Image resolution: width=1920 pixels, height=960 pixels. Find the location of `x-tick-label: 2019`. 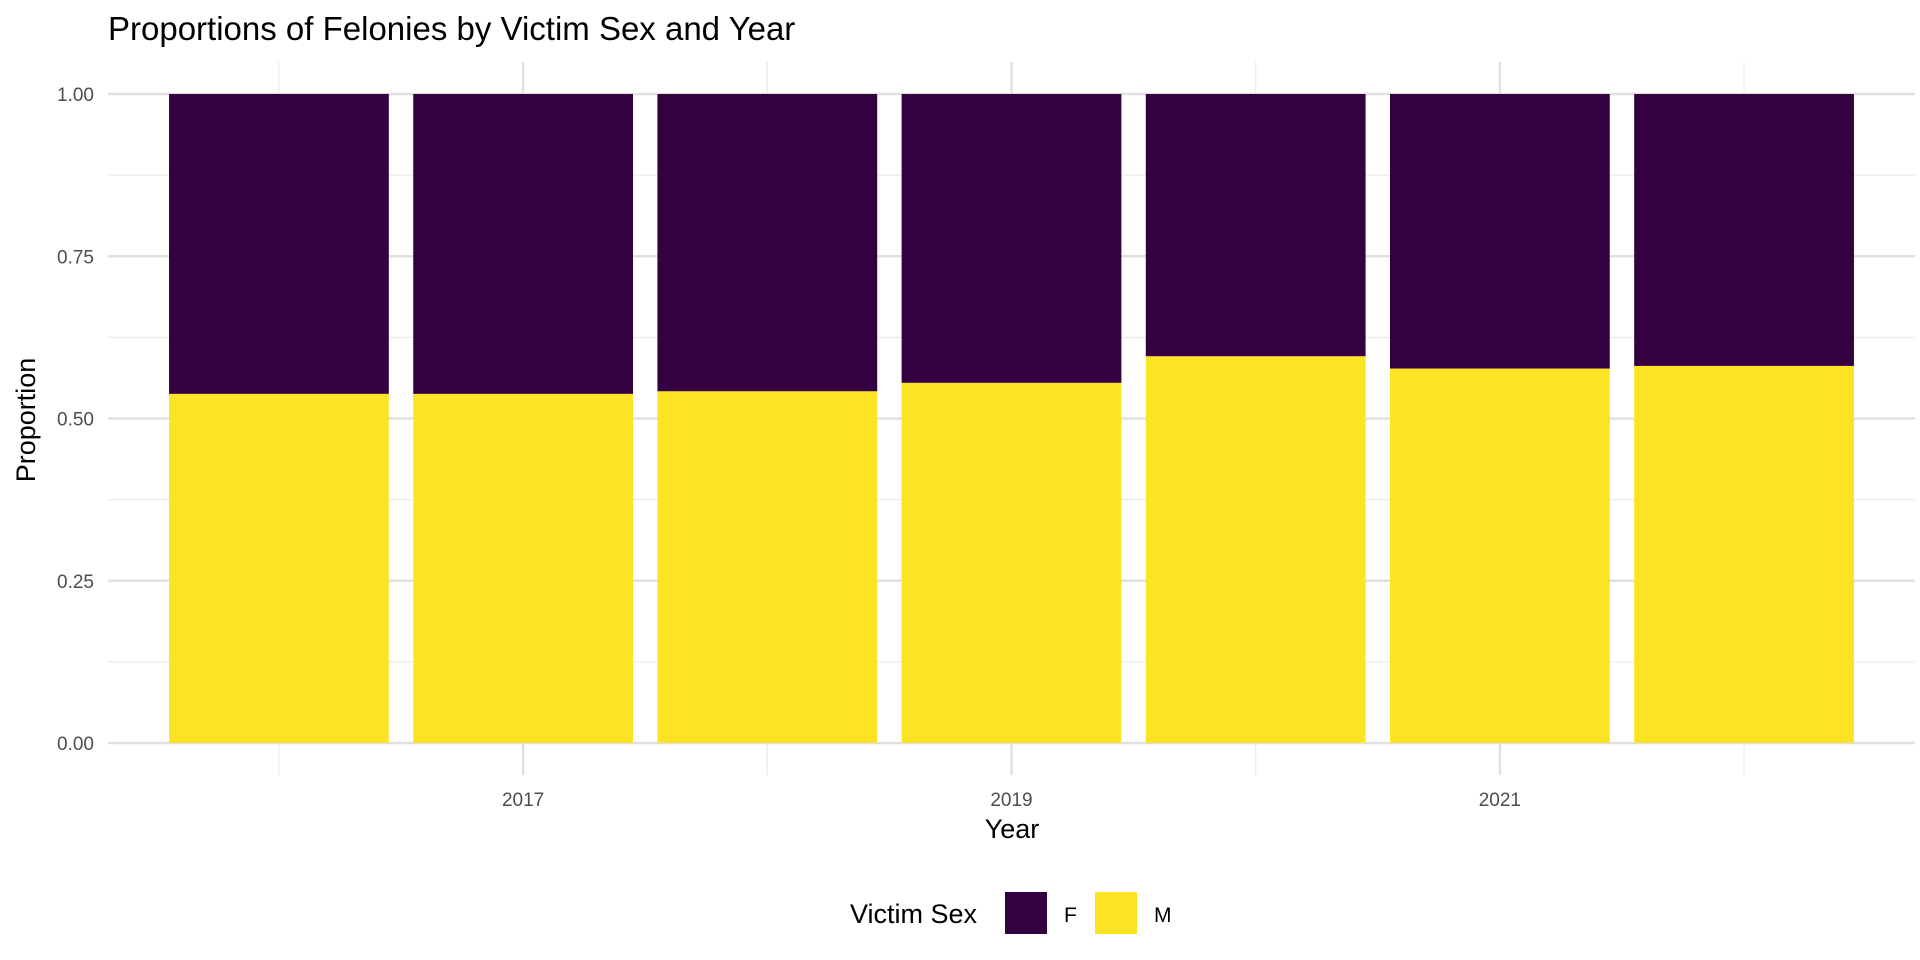

x-tick-label: 2019 is located at coordinates (1011, 800).